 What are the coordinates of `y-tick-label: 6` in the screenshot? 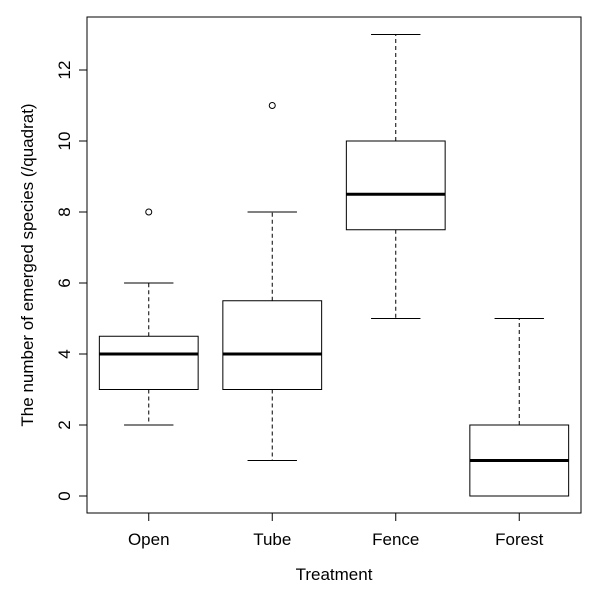 It's located at (64, 282).